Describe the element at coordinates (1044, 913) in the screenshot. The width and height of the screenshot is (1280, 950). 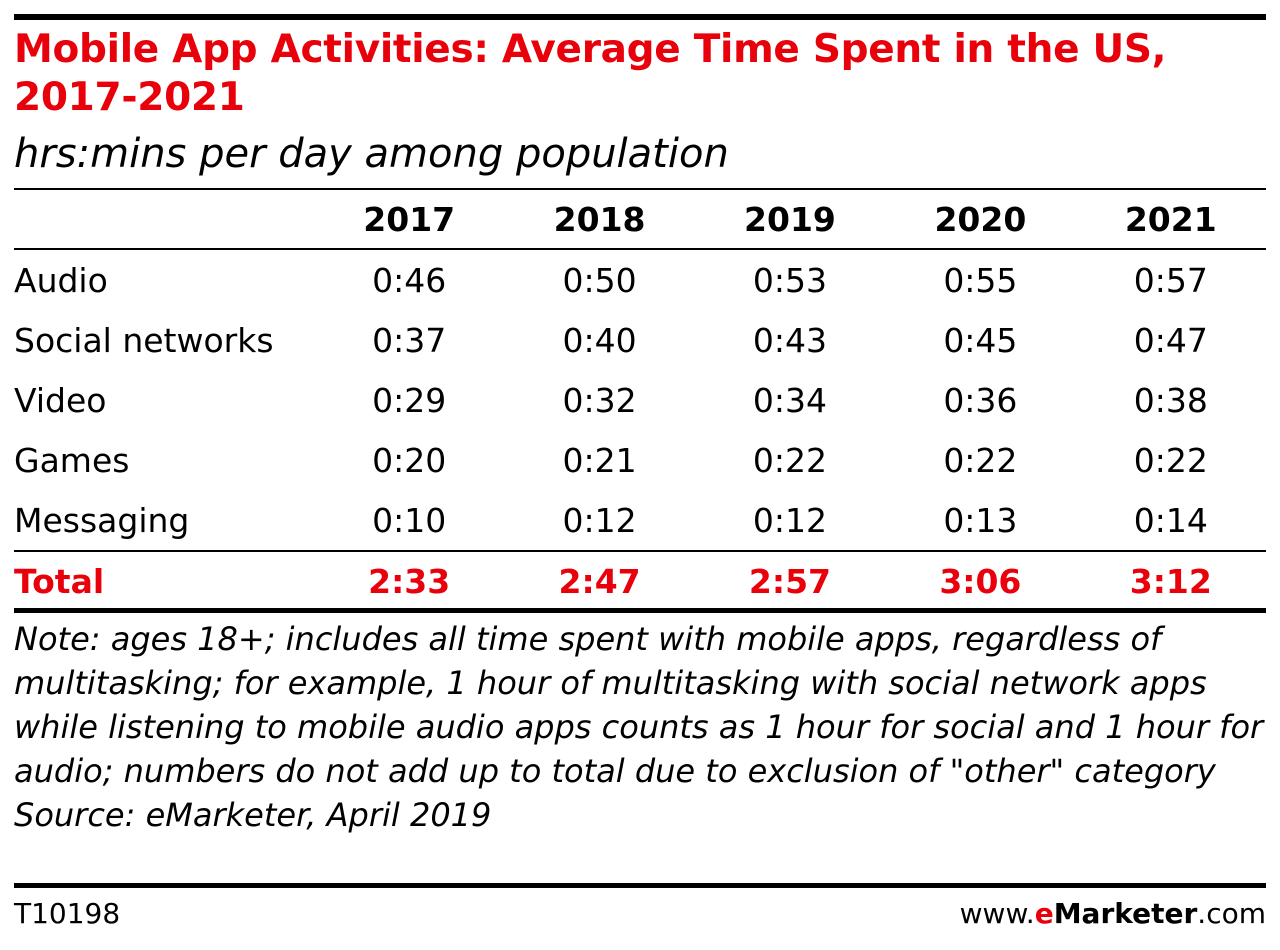
I see `brand-e: e` at that location.